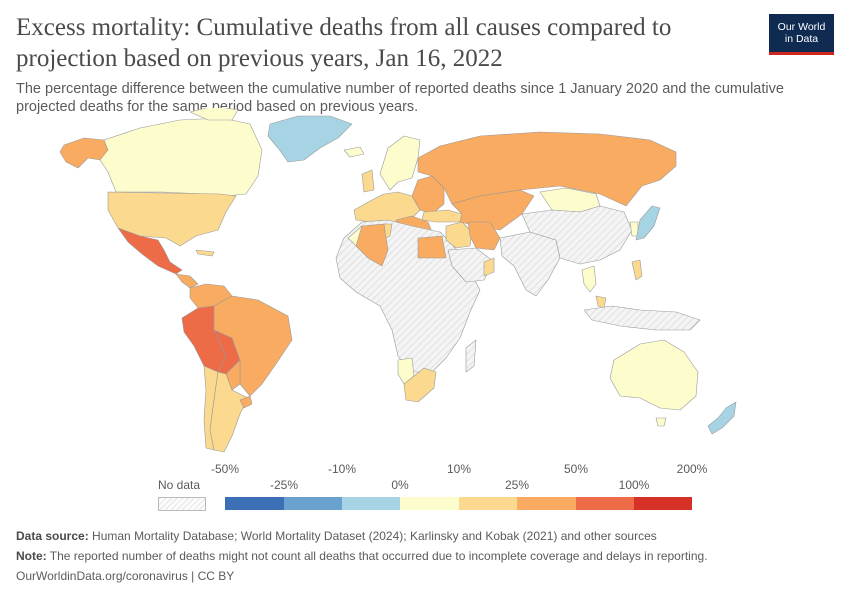 The width and height of the screenshot is (850, 600). Describe the element at coordinates (601, 302) in the screenshot. I see `country-malaysia` at that location.